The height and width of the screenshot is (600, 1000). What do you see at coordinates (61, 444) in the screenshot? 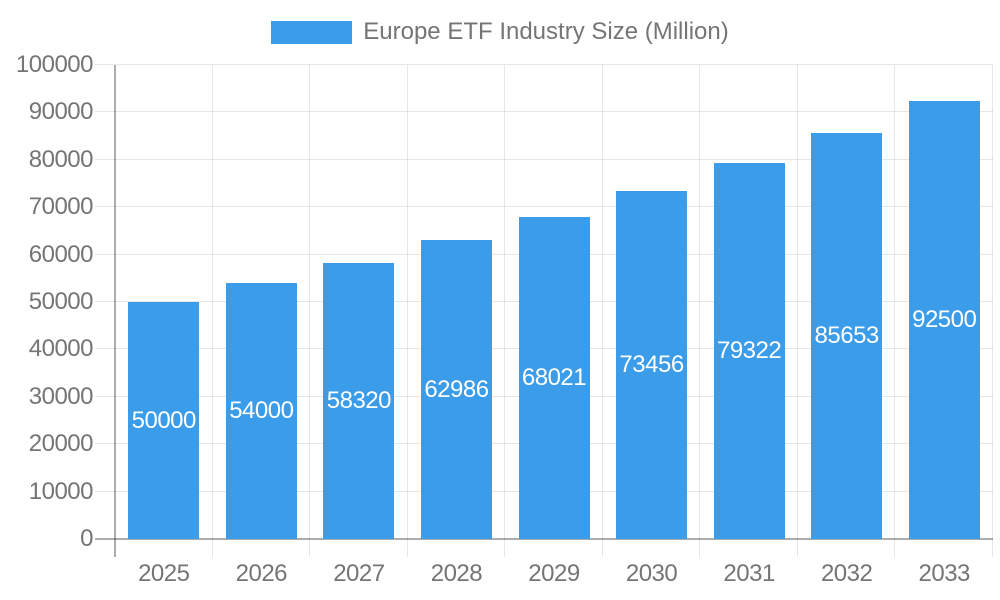
I see `y-axis-tick-label: 20000` at bounding box center [61, 444].